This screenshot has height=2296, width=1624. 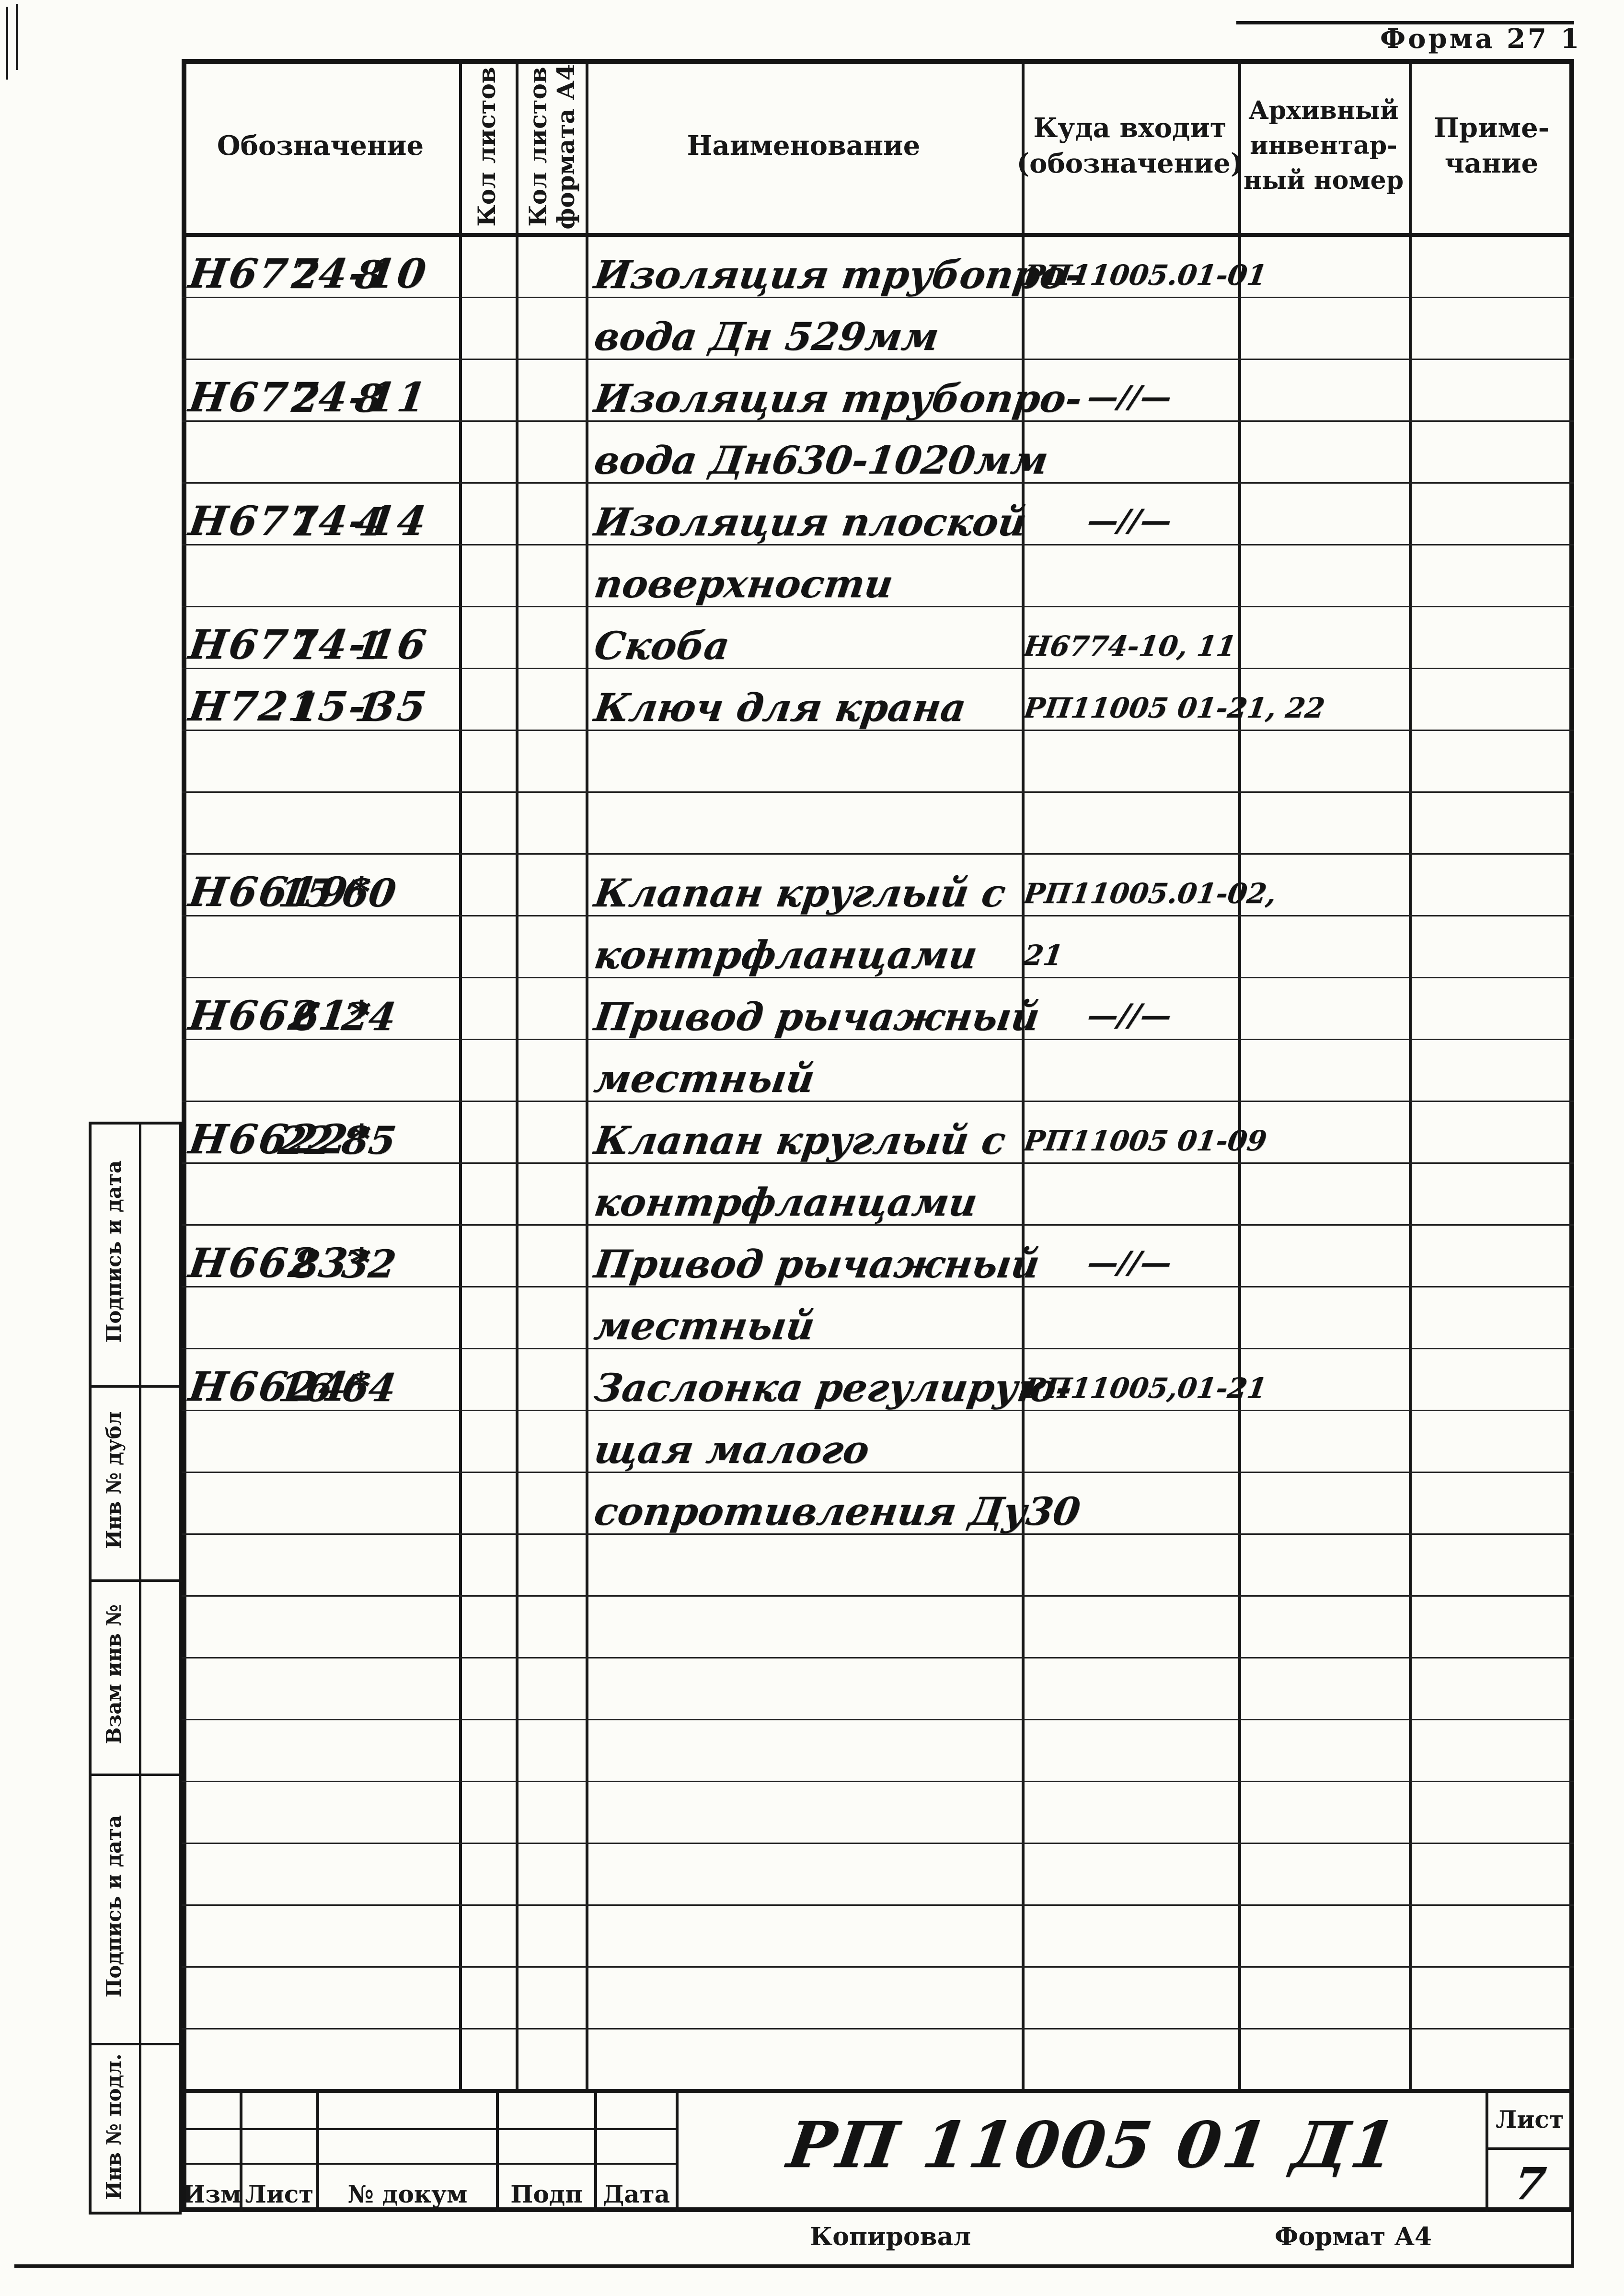 I want to click on cell-sheet-count: 15, so click(x=306, y=893).